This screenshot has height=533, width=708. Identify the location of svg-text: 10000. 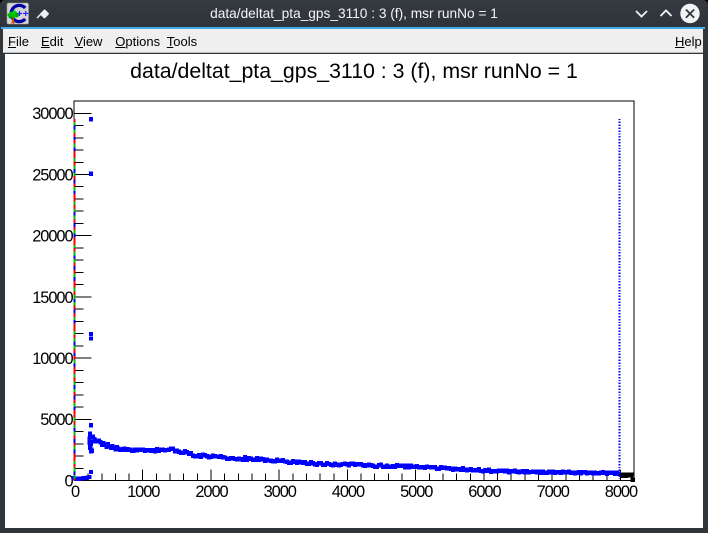
(52, 359).